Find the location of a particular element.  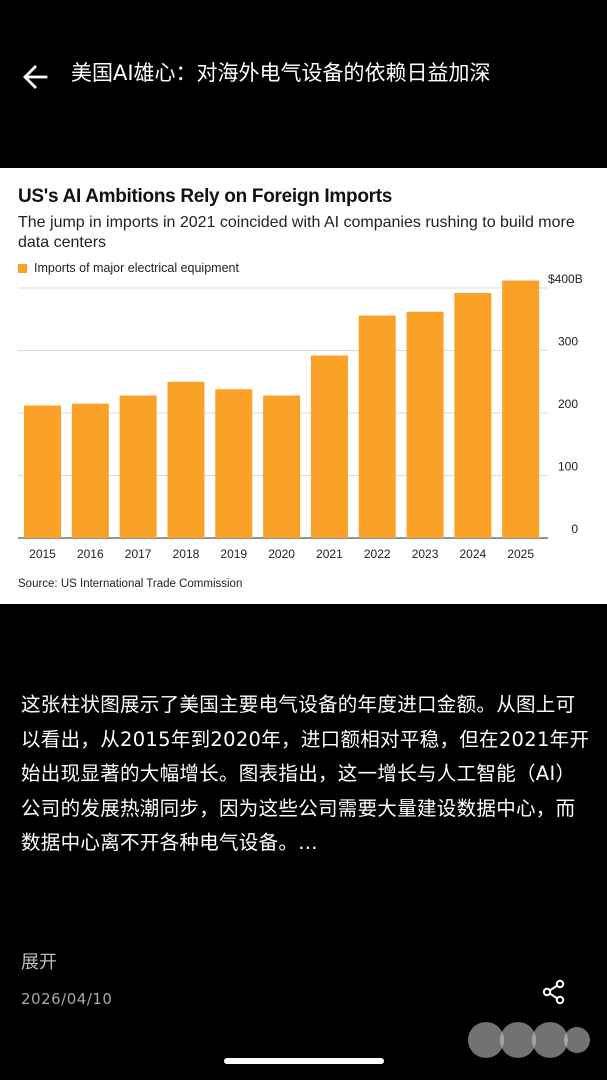

x-tick-label: 2023 is located at coordinates (425, 554).